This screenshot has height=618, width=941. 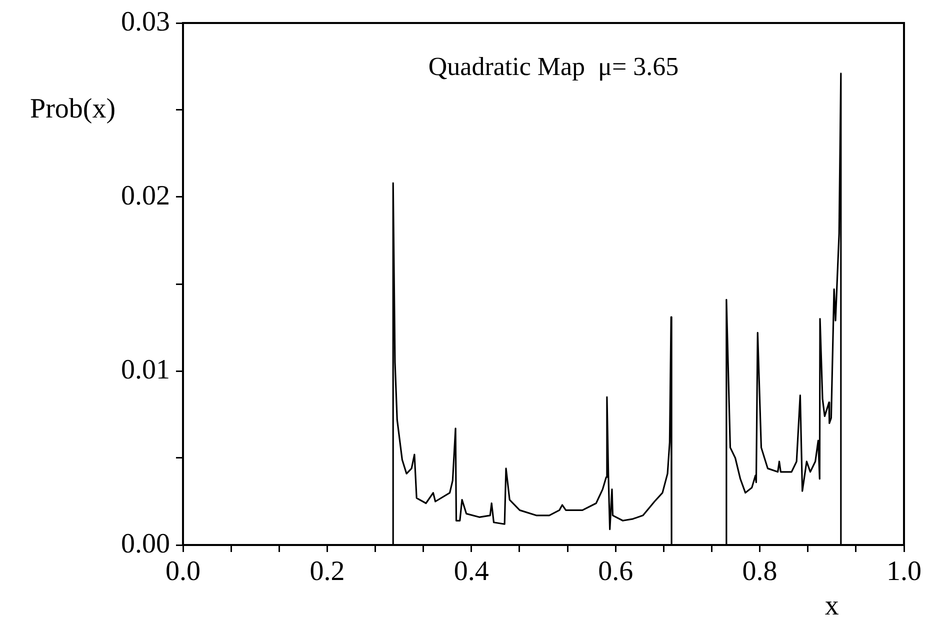 I want to click on text: Quadratic Map μ= 3.65, so click(x=553, y=66).